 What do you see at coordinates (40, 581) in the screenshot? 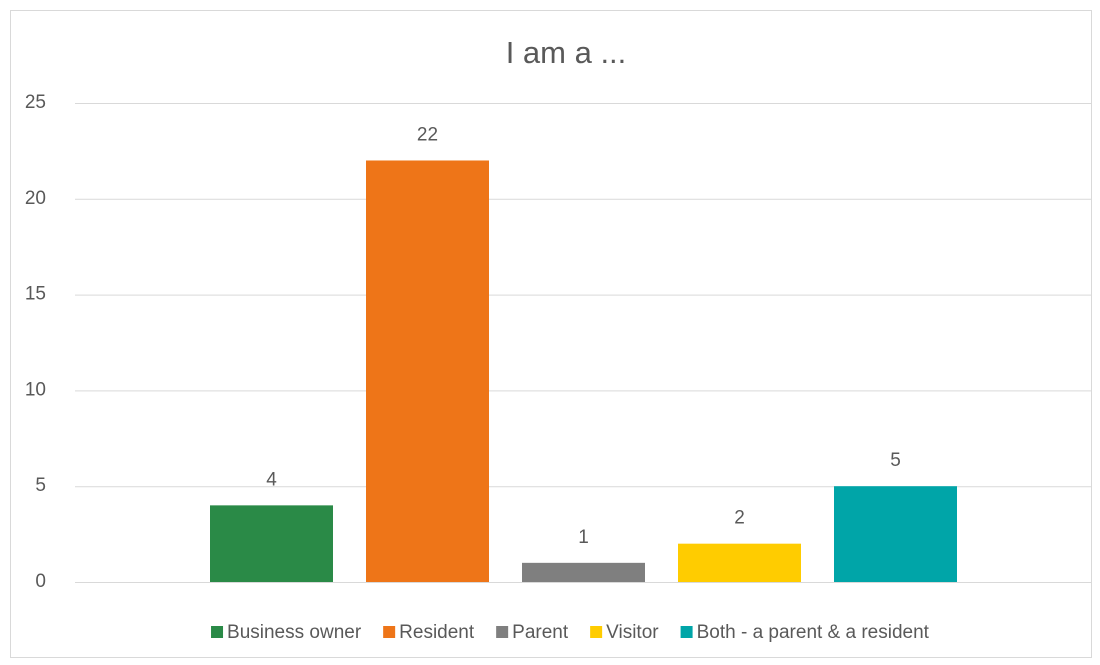
I see `y-tick-label: 0` at bounding box center [40, 581].